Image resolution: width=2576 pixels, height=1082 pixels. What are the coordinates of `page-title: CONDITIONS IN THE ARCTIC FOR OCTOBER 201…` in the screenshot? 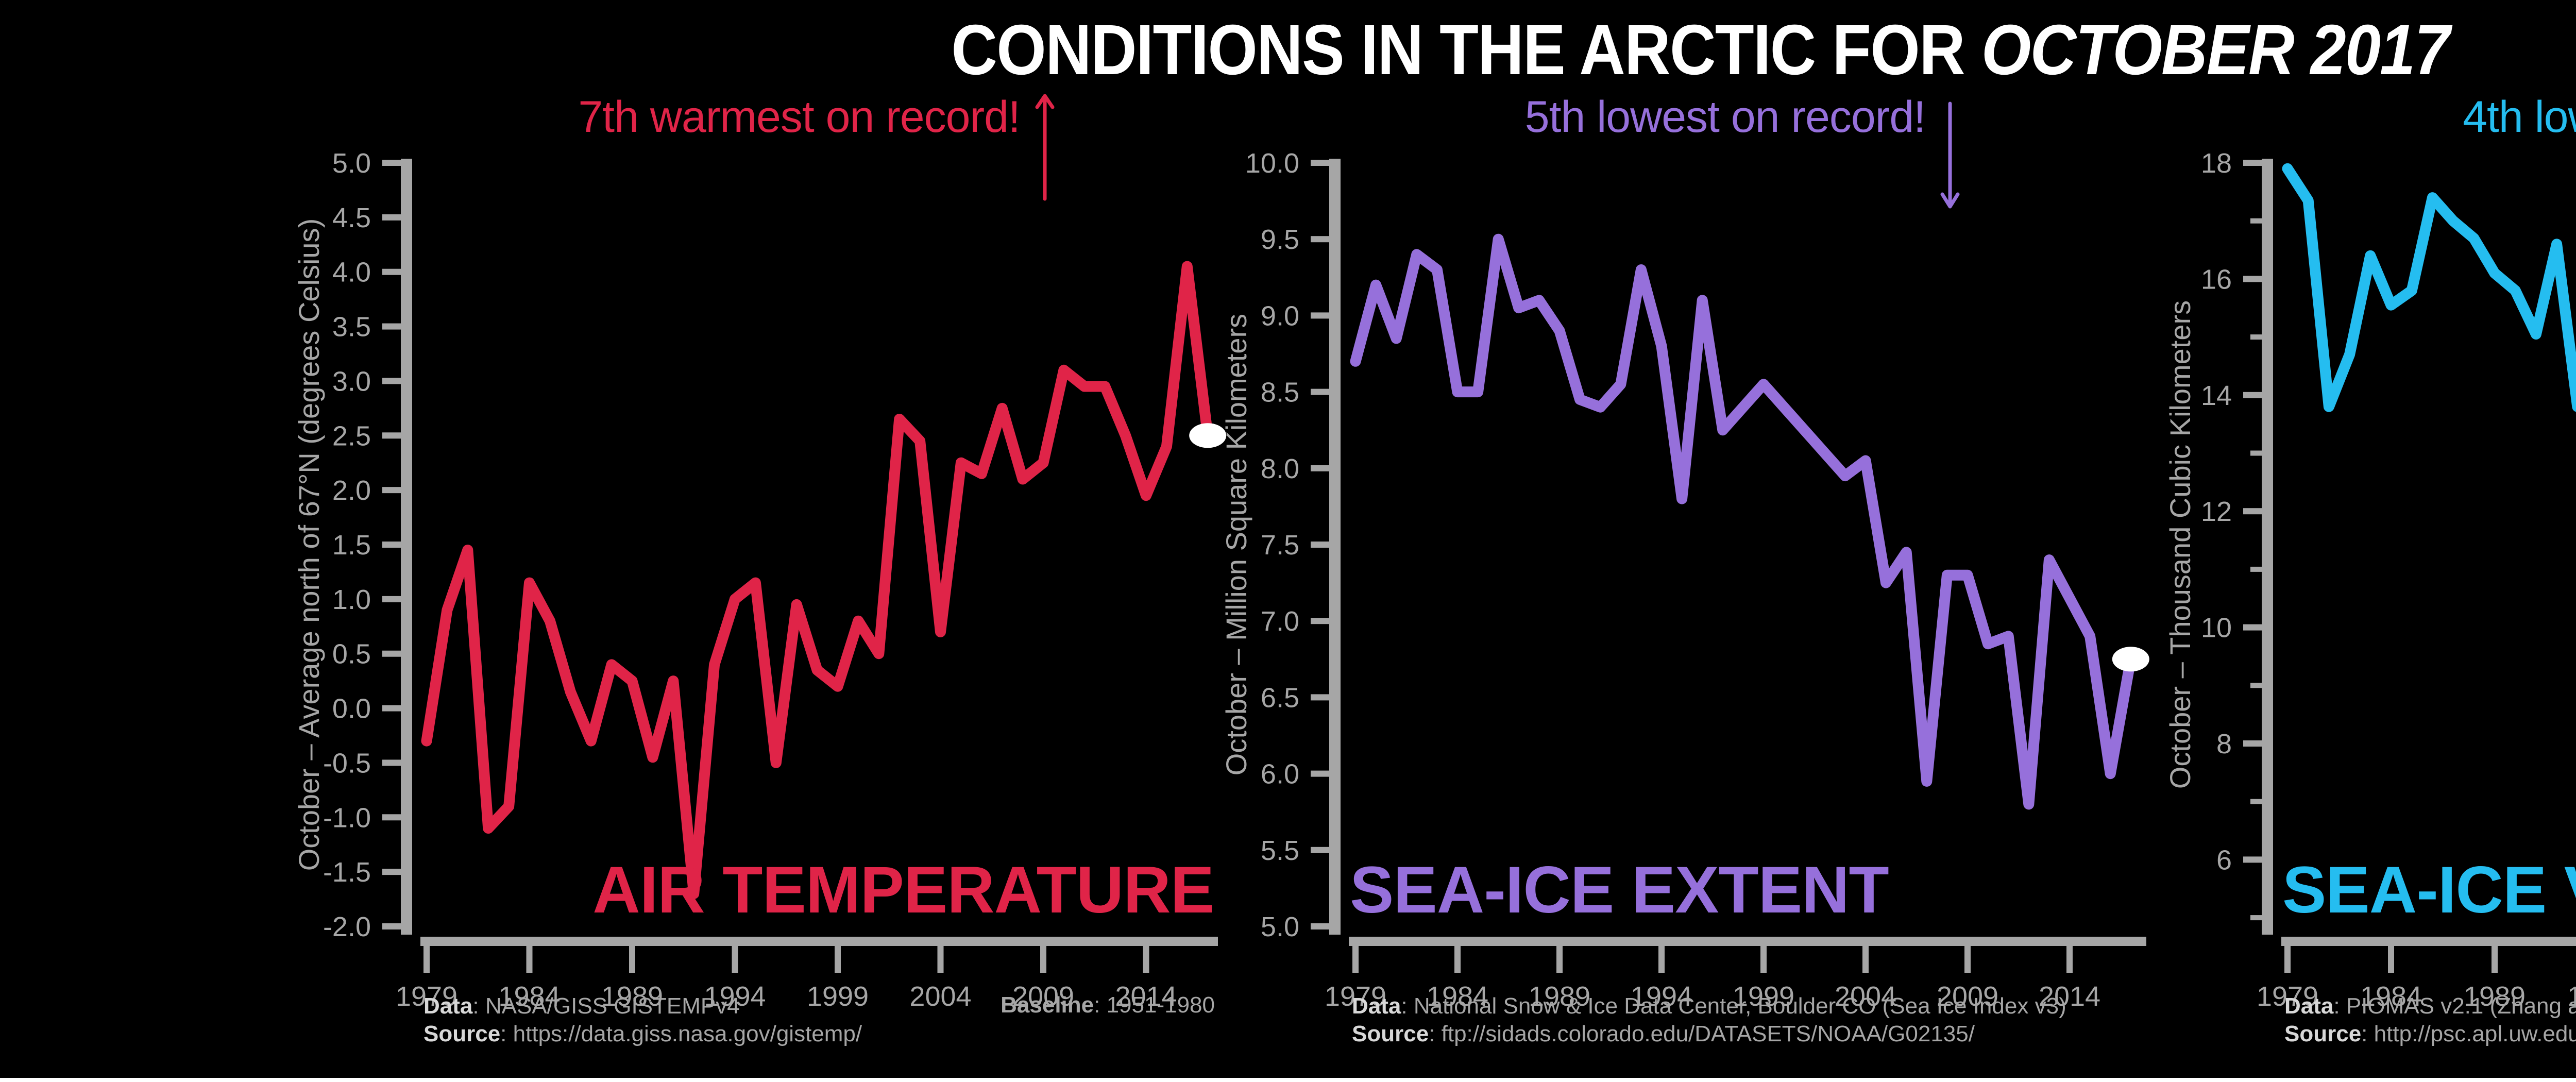 It's located at (1373, 50).